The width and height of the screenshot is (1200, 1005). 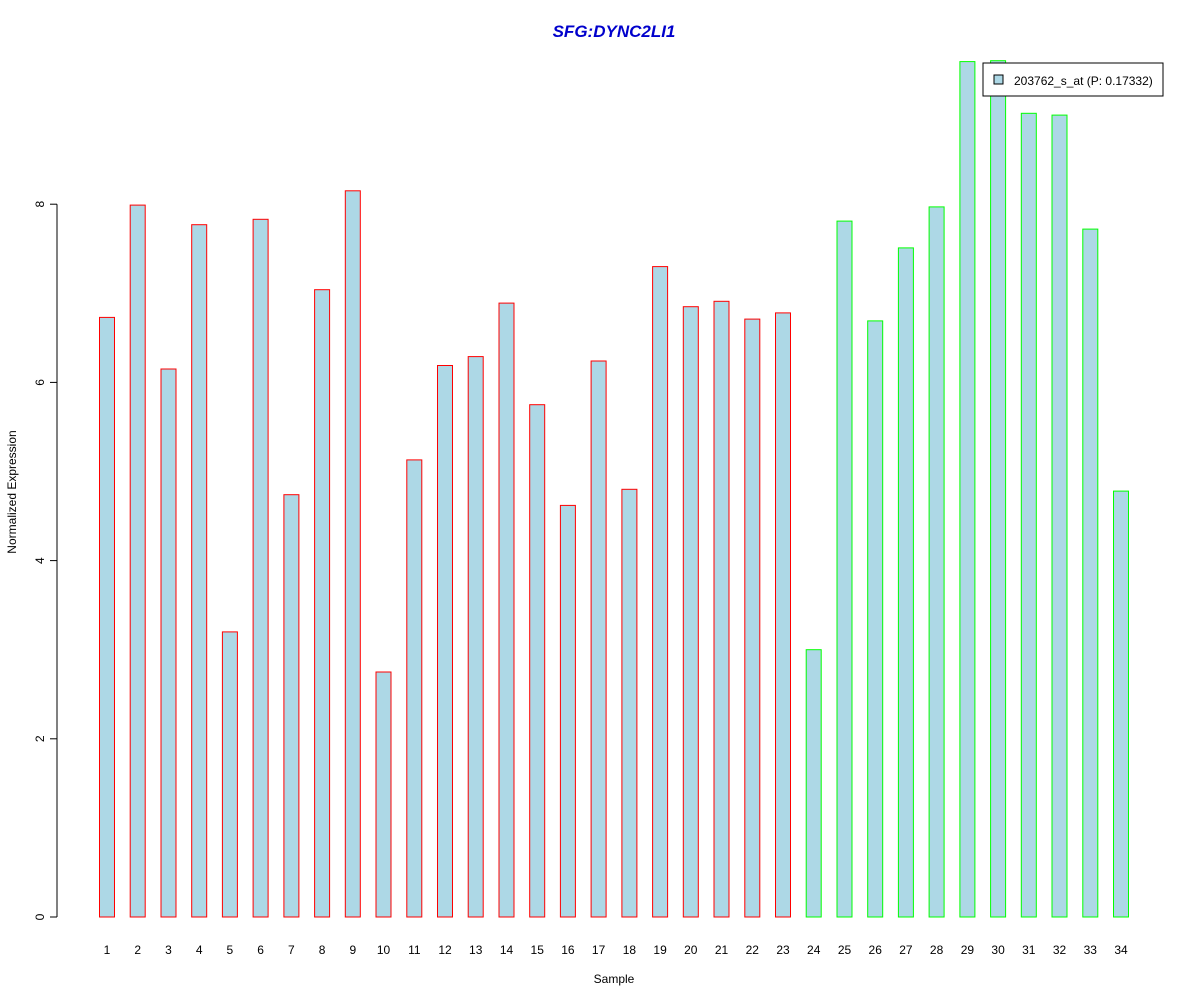 I want to click on legend-box, so click(x=1073, y=79).